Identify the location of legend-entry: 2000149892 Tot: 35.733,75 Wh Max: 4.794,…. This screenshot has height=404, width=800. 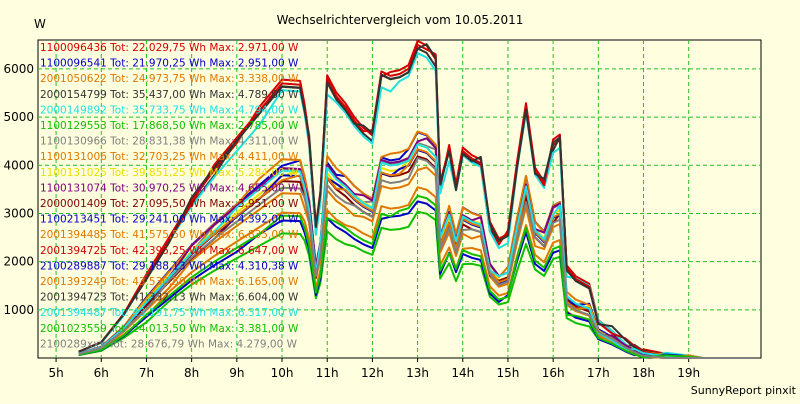
(169, 110).